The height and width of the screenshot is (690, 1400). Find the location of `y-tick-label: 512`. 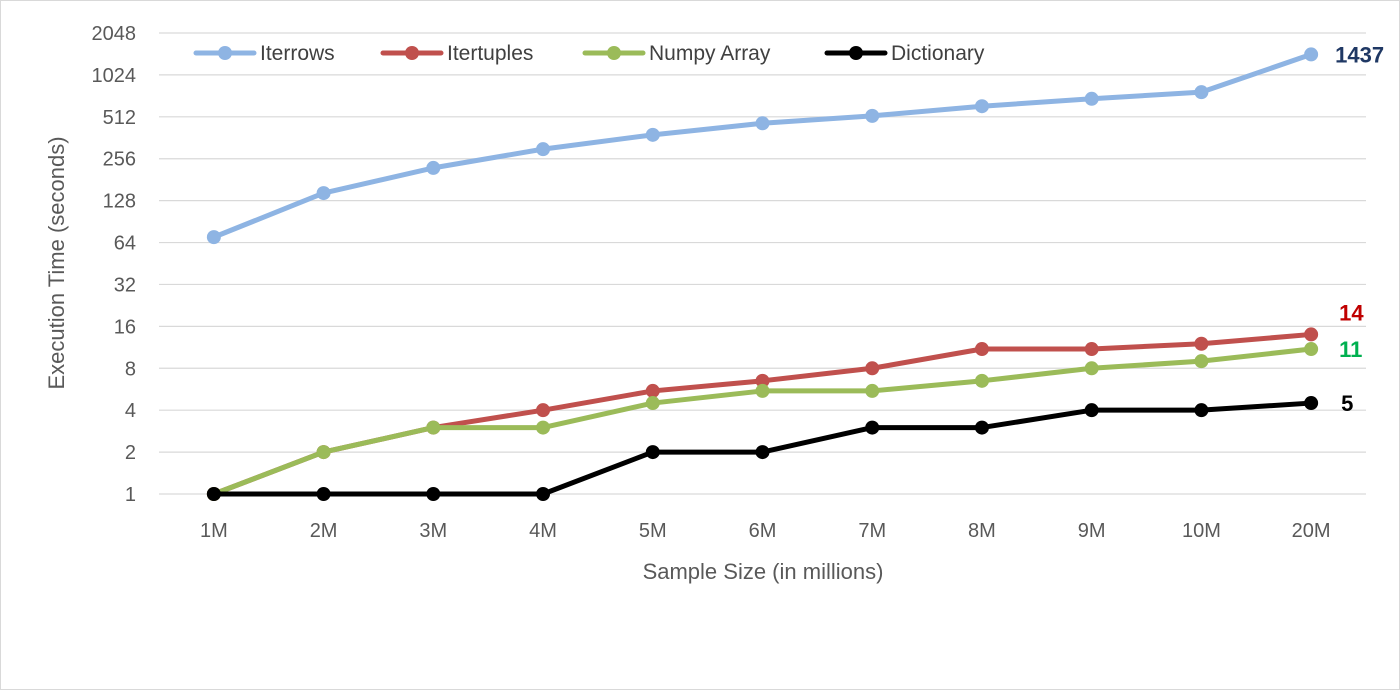

y-tick-label: 512 is located at coordinates (119, 118).